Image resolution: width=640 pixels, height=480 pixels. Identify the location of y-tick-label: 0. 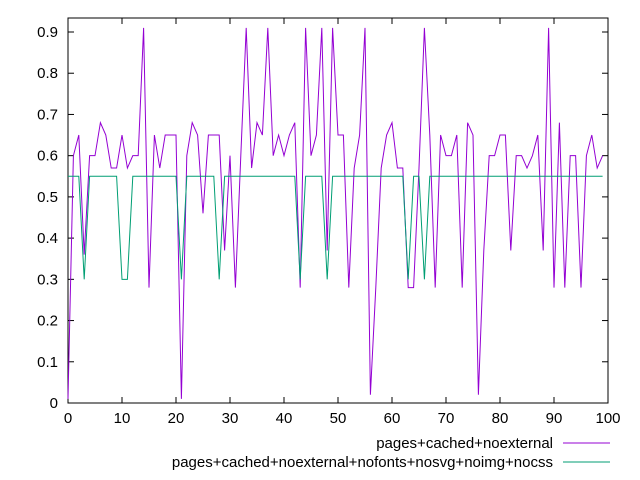
(54, 403).